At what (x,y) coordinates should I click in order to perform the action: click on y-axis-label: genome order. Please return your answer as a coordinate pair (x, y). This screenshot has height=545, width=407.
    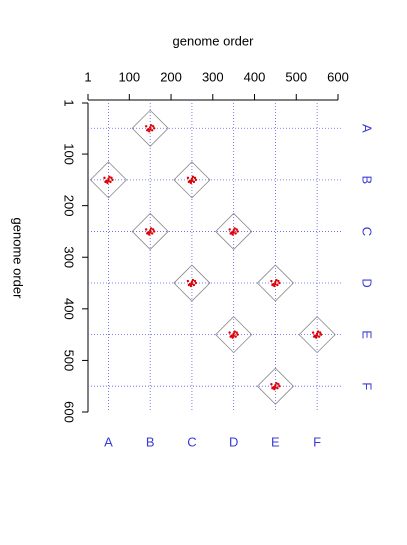
    Looking at the image, I should click on (18, 259).